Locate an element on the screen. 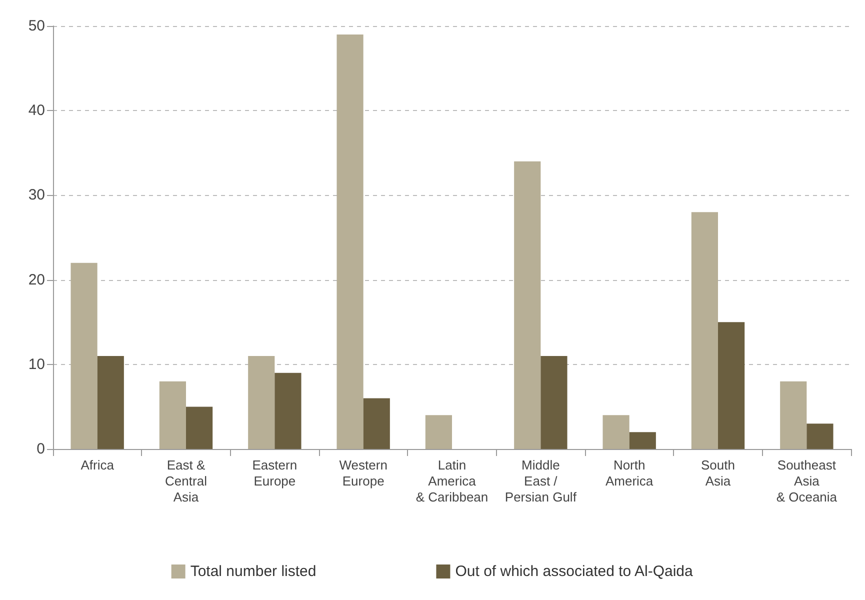 This screenshot has width=865, height=600. x-tick-label: Middle East / Persian Gulf is located at coordinates (540, 481).